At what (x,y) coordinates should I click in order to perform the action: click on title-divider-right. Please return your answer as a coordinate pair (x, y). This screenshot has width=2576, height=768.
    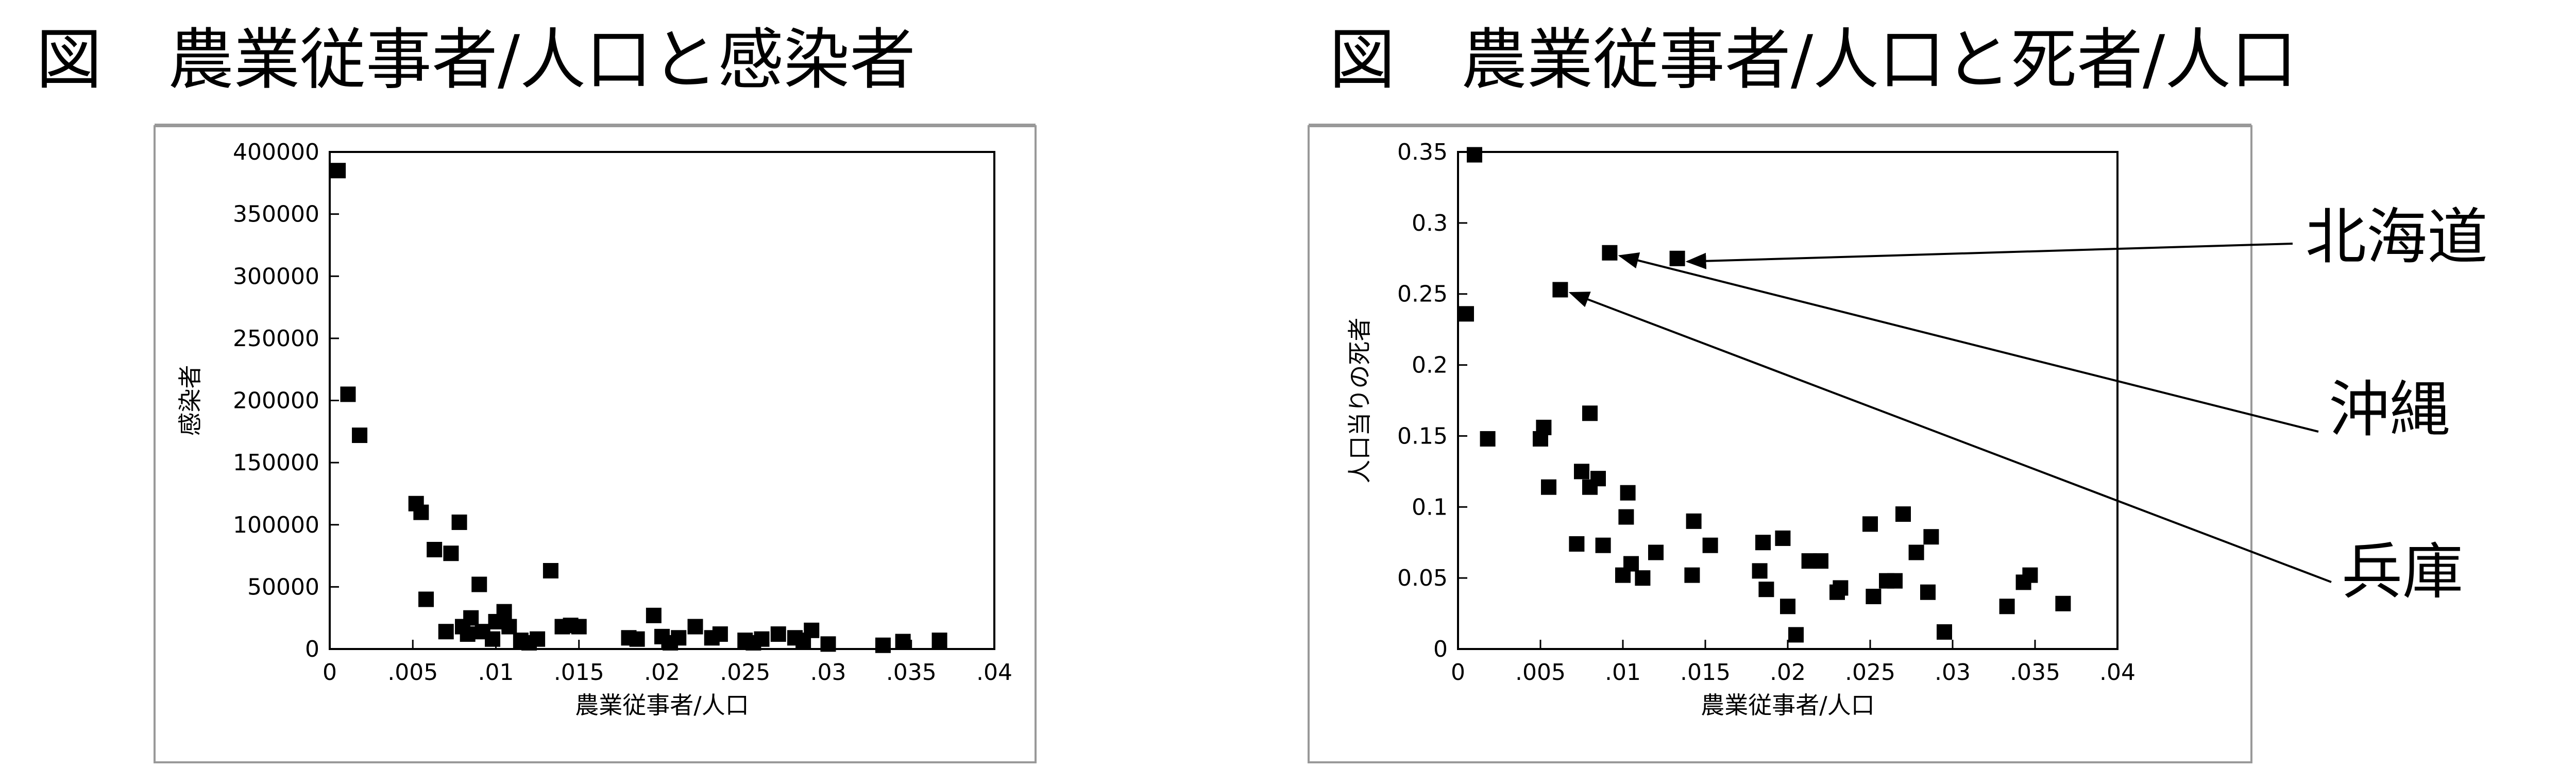
    Looking at the image, I should click on (1780, 125).